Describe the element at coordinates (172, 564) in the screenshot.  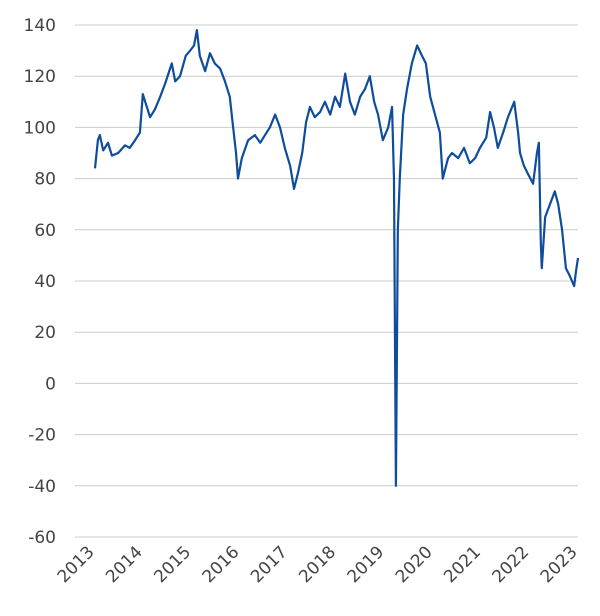
I see `x-tick-label: 2015` at that location.